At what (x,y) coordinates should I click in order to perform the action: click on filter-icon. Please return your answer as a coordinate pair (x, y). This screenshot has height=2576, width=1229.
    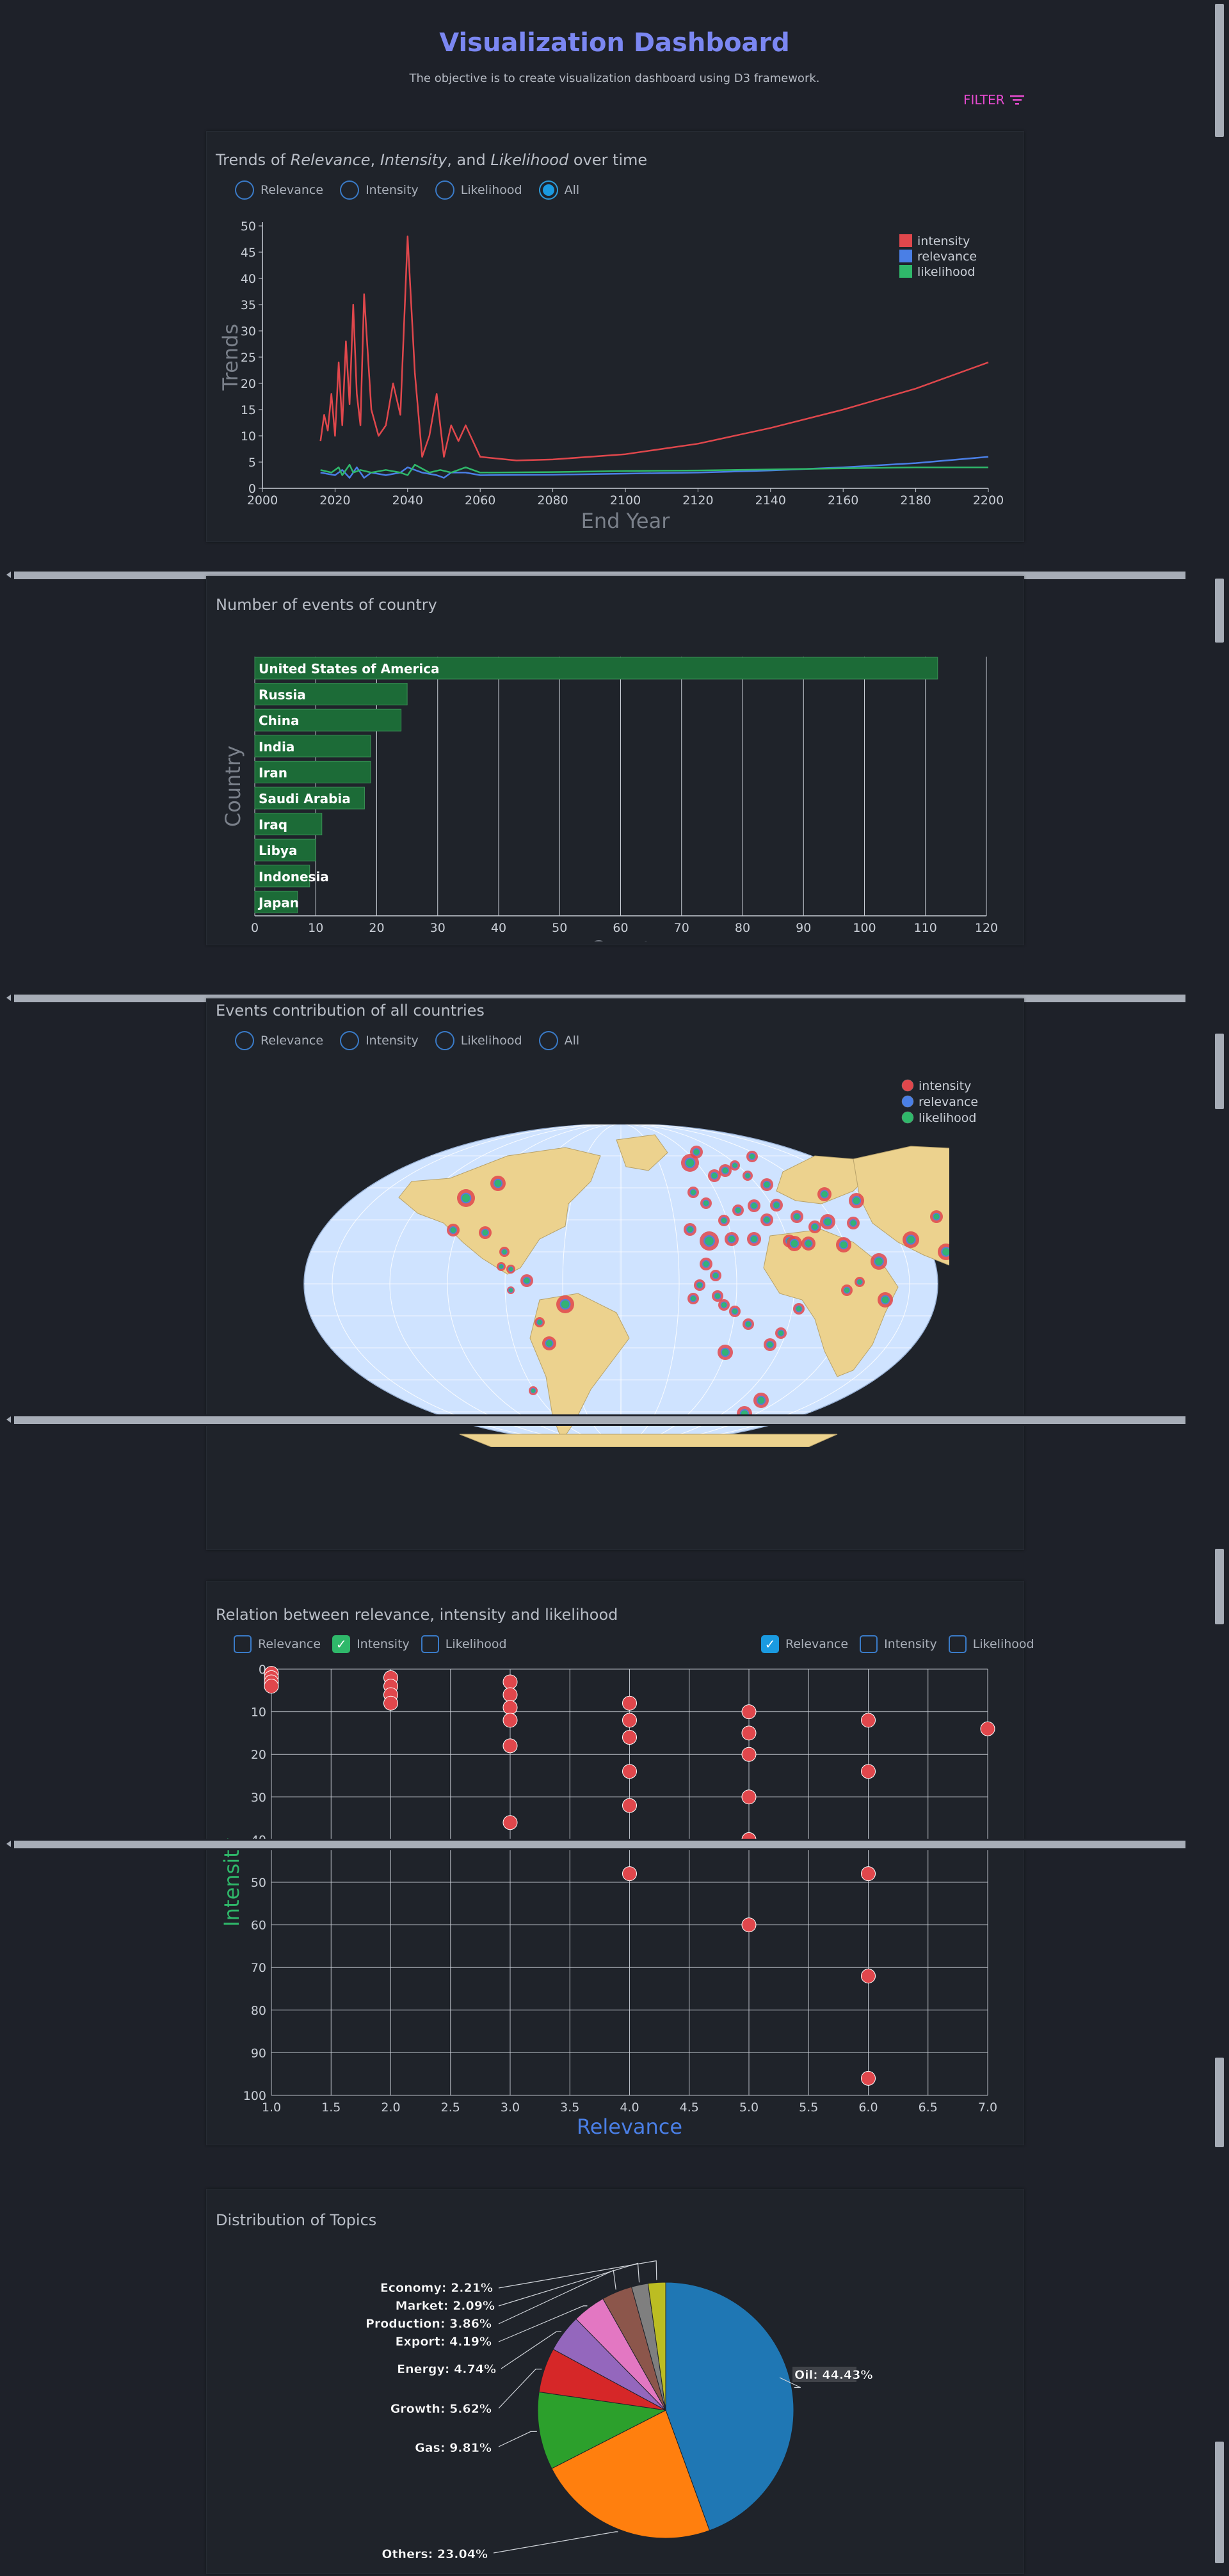
    Looking at the image, I should click on (1017, 100).